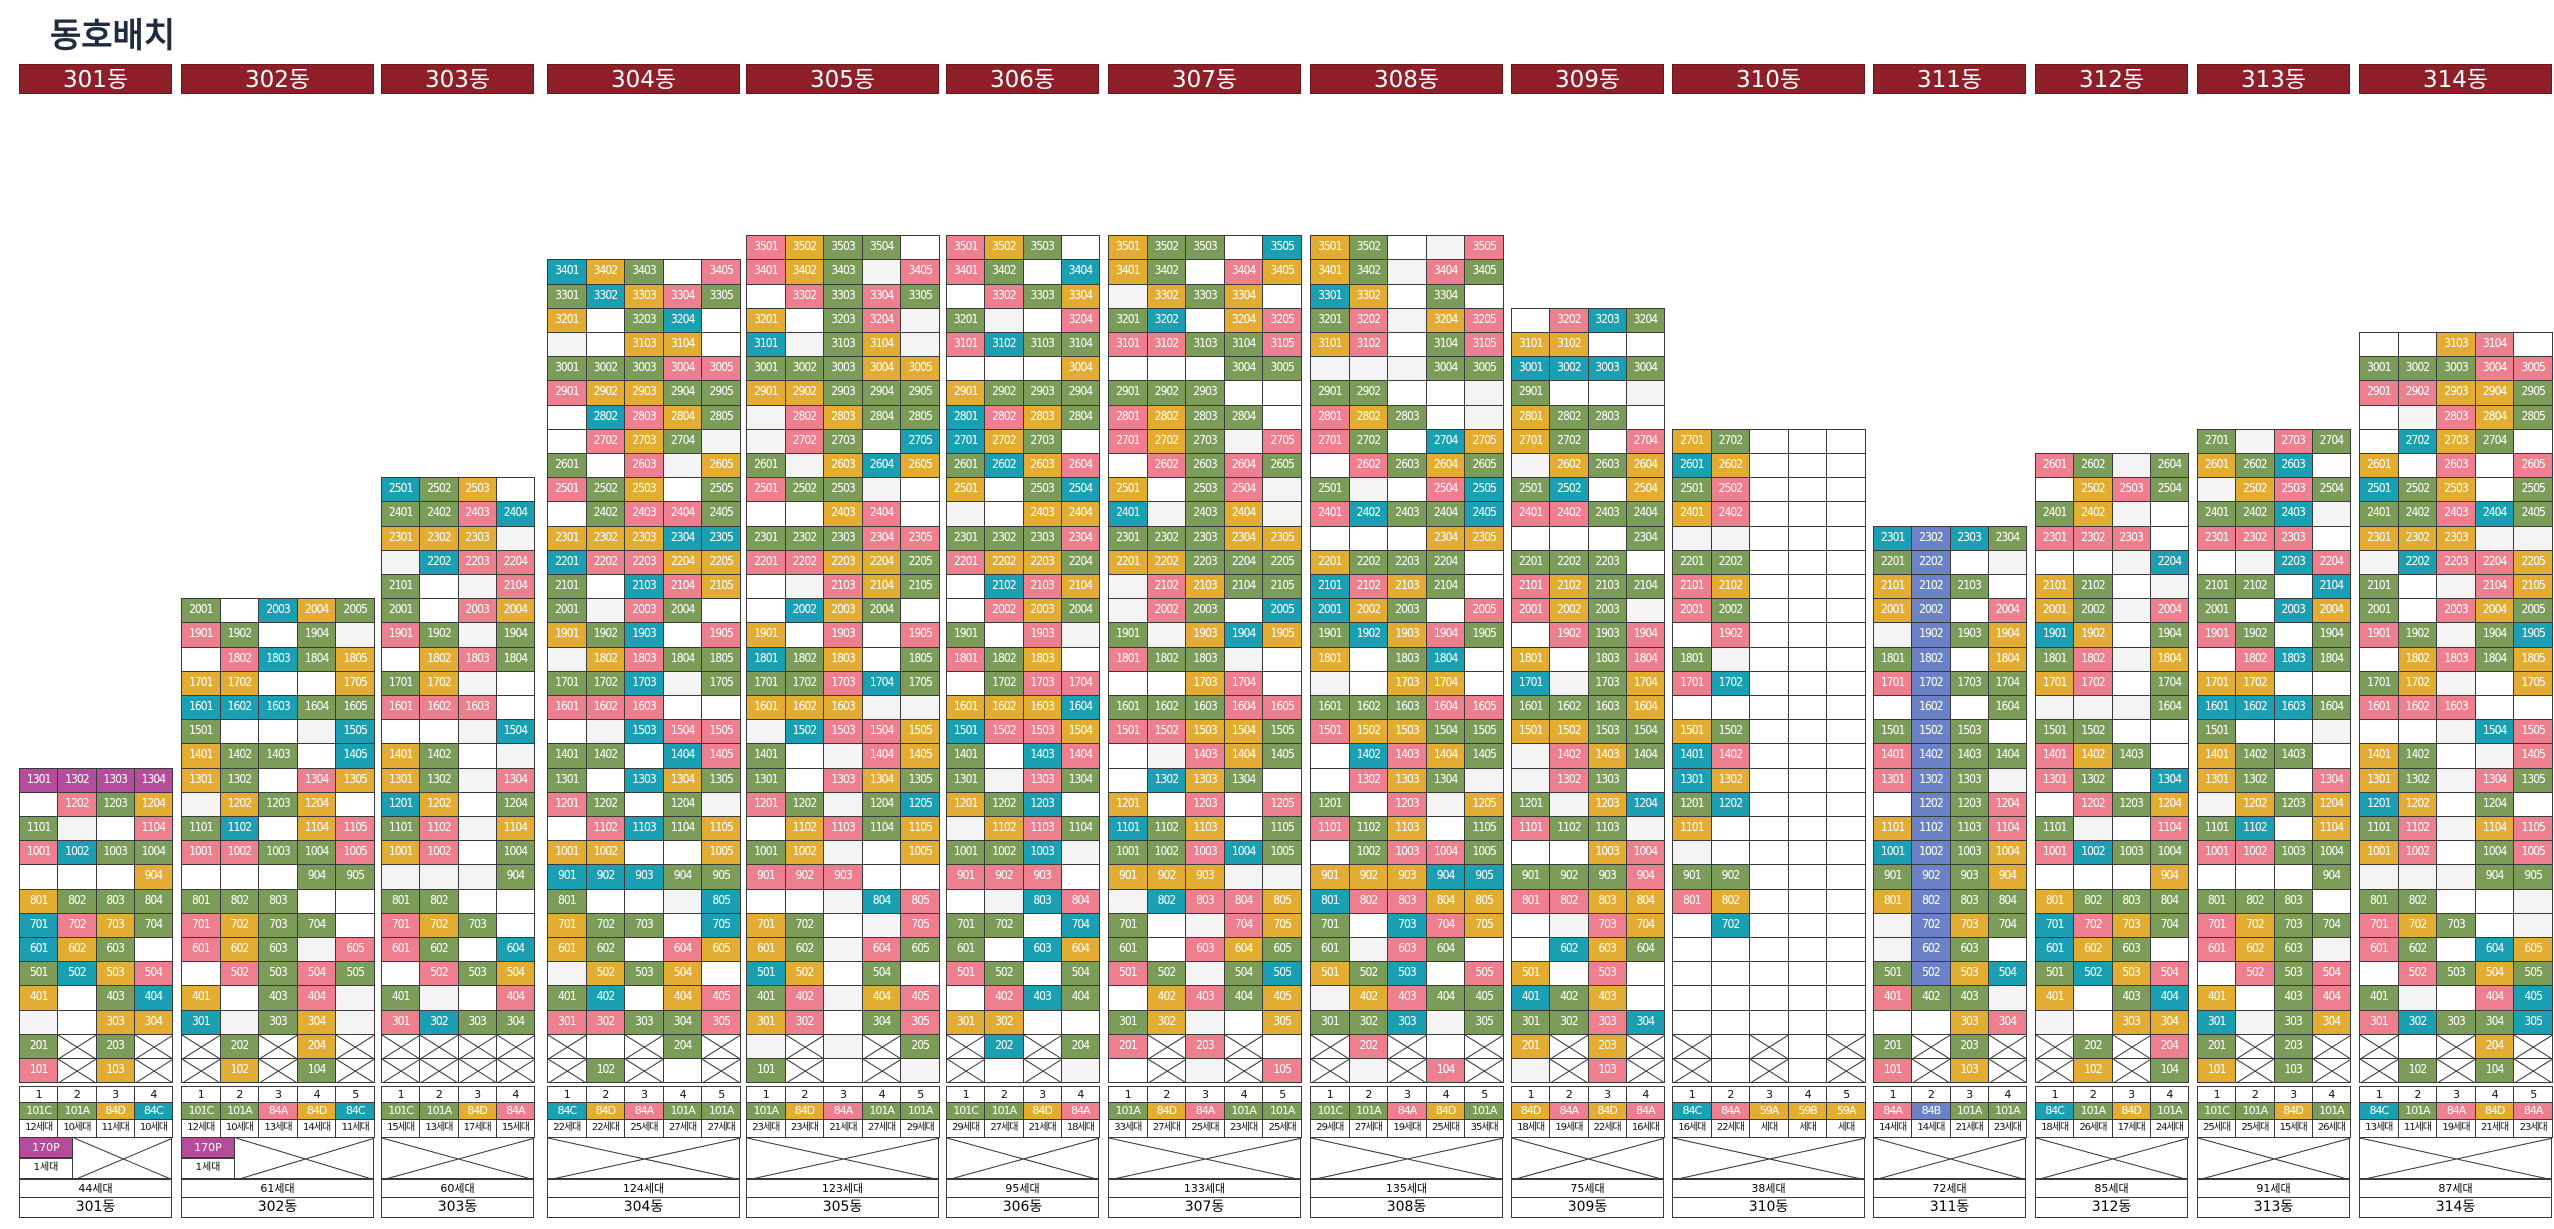 This screenshot has width=2554, height=1229. What do you see at coordinates (1484, 466) in the screenshot?
I see `unit-cell: 2605` at bounding box center [1484, 466].